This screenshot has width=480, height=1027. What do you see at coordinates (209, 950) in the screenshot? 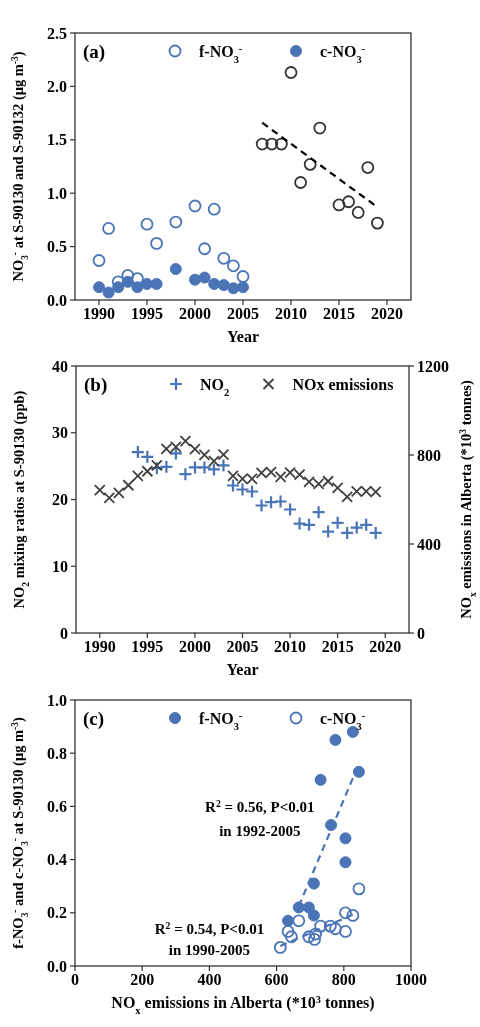
I see `annotation: in 1990-2005` at bounding box center [209, 950].